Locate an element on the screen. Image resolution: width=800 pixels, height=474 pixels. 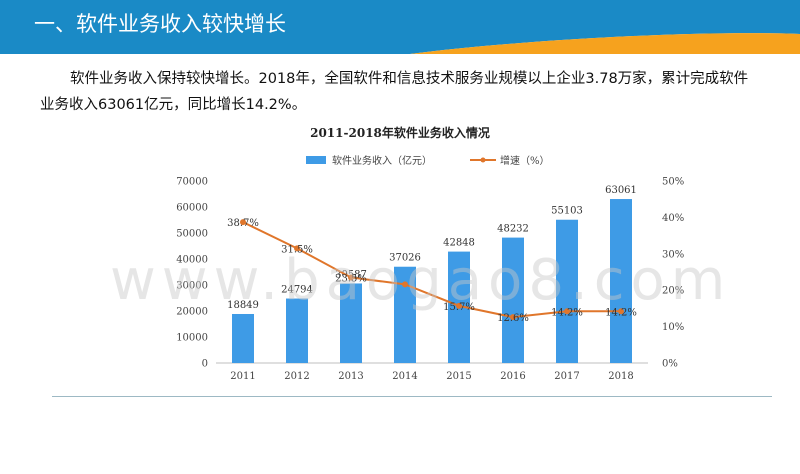
legend-swatch-revenue is located at coordinates (316, 160).